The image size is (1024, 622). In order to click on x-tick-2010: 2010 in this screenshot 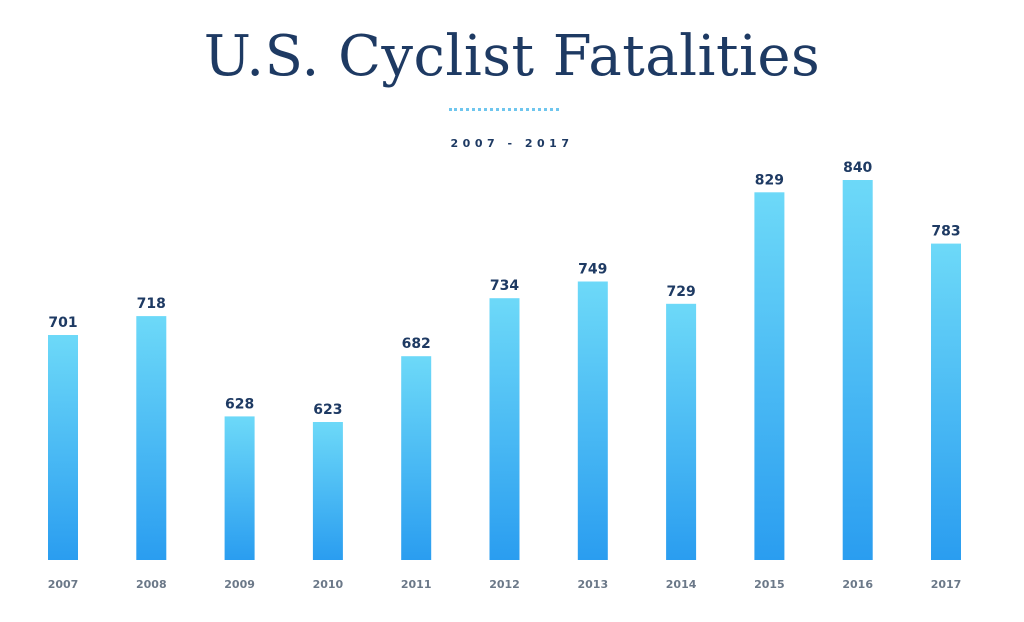, I will do `click(328, 584)`.